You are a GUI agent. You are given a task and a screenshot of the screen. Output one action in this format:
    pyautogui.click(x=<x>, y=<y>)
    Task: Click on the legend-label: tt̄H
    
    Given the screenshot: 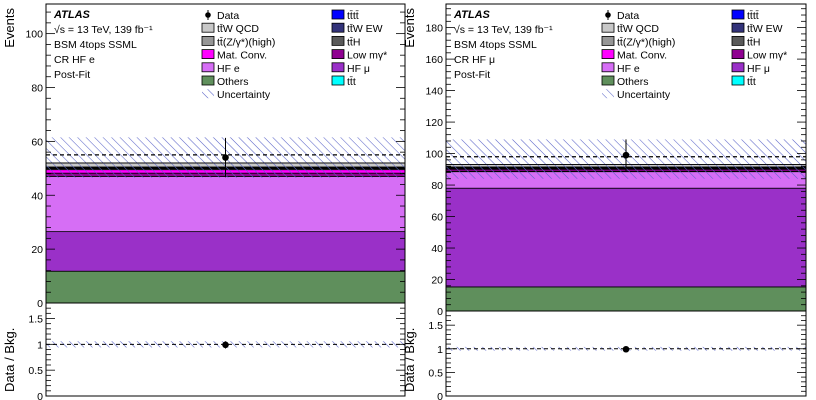 What is the action you would take?
    pyautogui.click(x=353, y=42)
    